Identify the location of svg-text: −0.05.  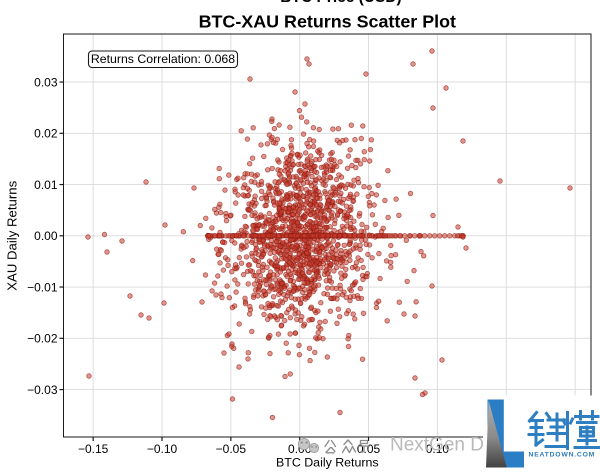
(231, 449).